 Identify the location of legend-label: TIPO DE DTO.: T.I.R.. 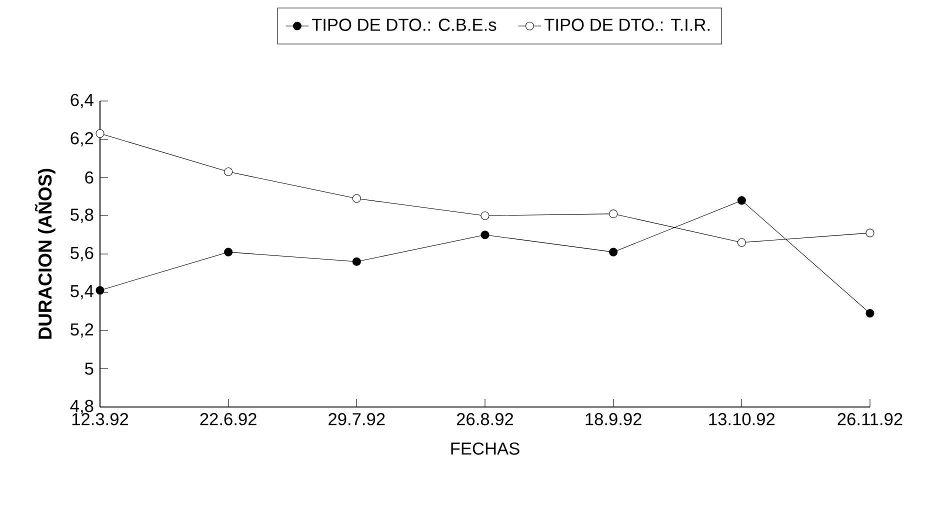
(627, 24).